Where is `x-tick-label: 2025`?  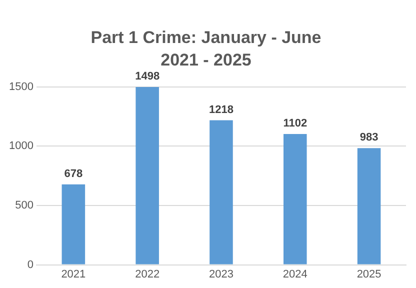
x-tick-label: 2025 is located at coordinates (369, 274).